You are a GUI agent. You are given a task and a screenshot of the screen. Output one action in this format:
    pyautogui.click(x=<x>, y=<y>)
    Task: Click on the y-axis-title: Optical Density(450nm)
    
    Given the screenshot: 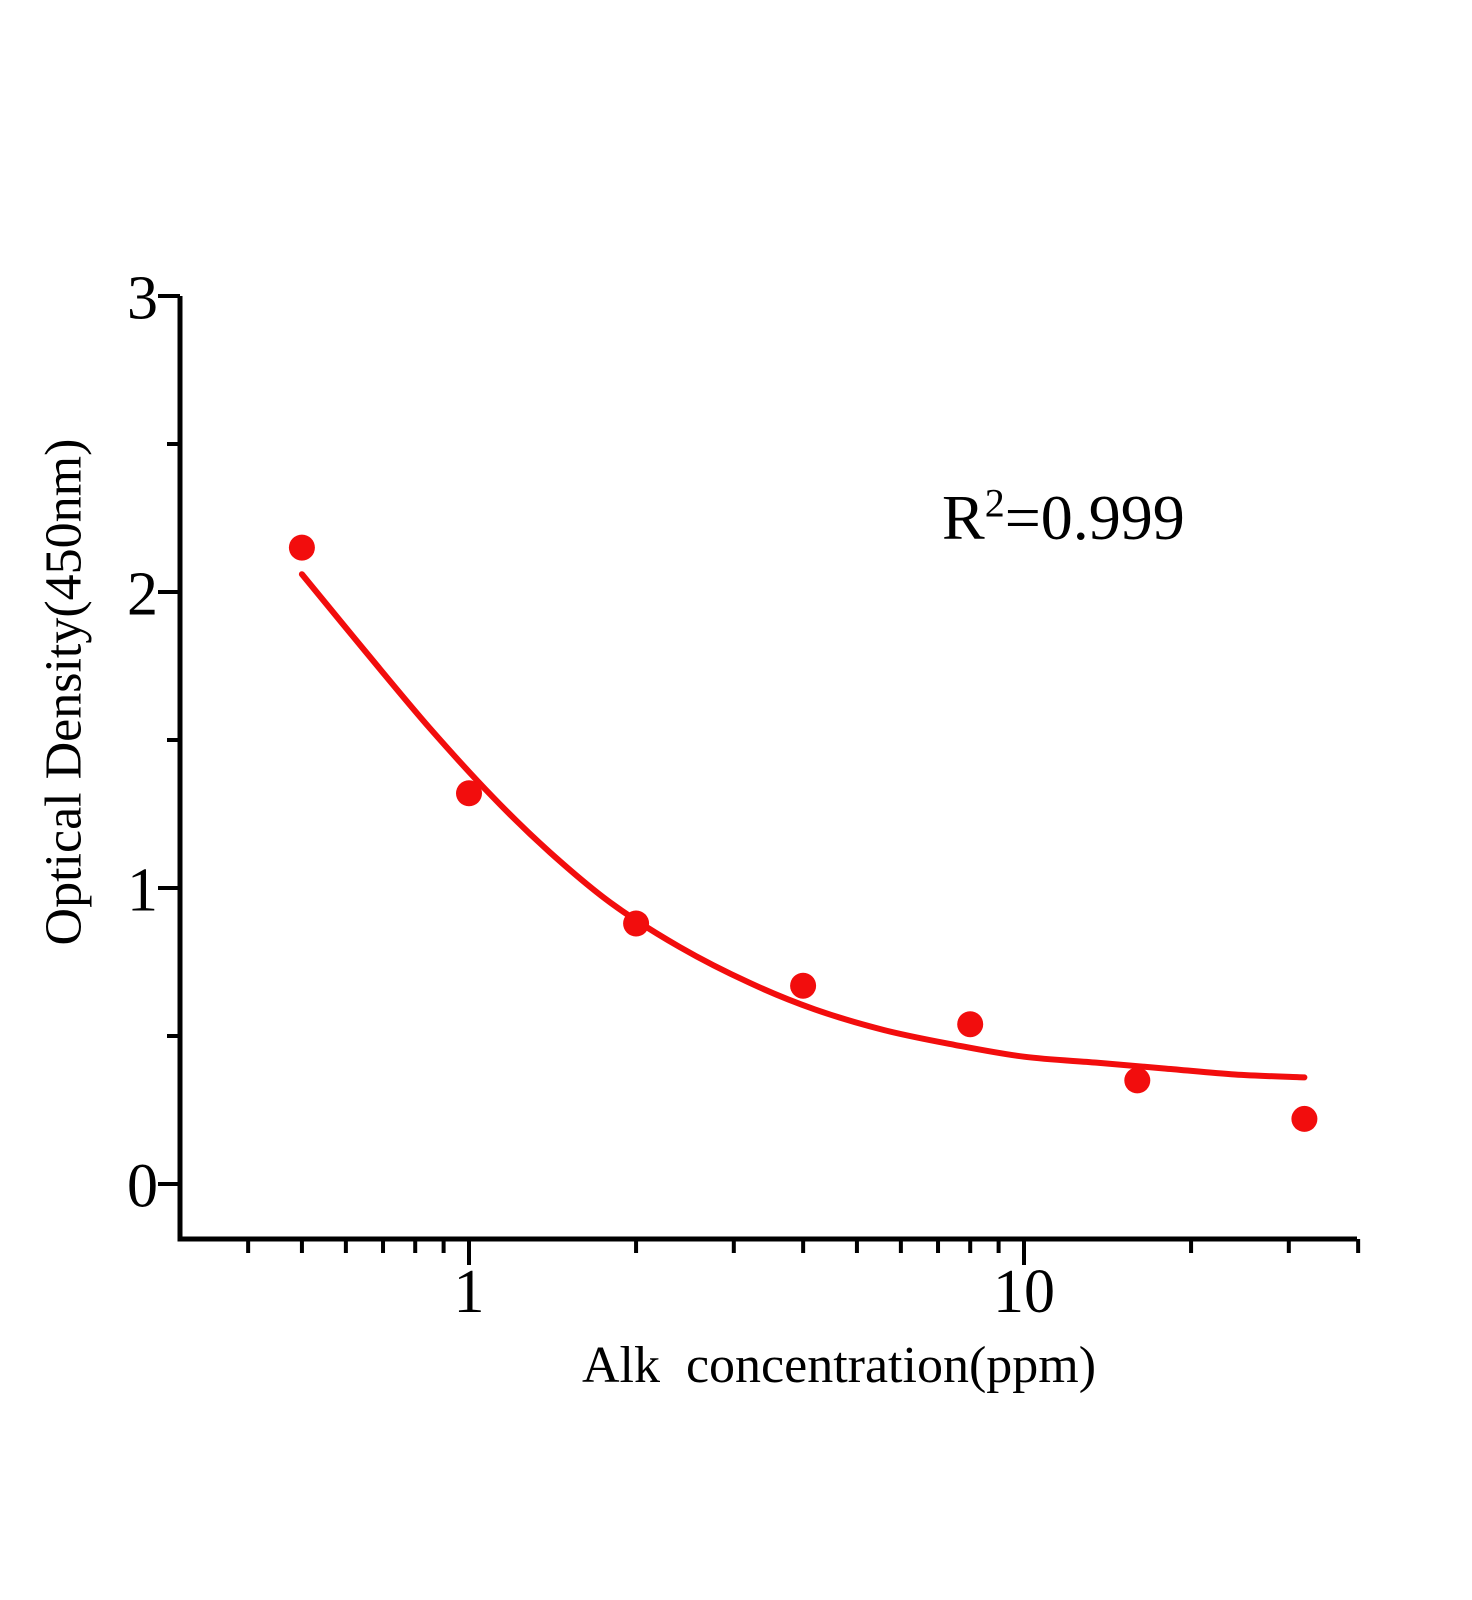 What is the action you would take?
    pyautogui.click(x=64, y=692)
    